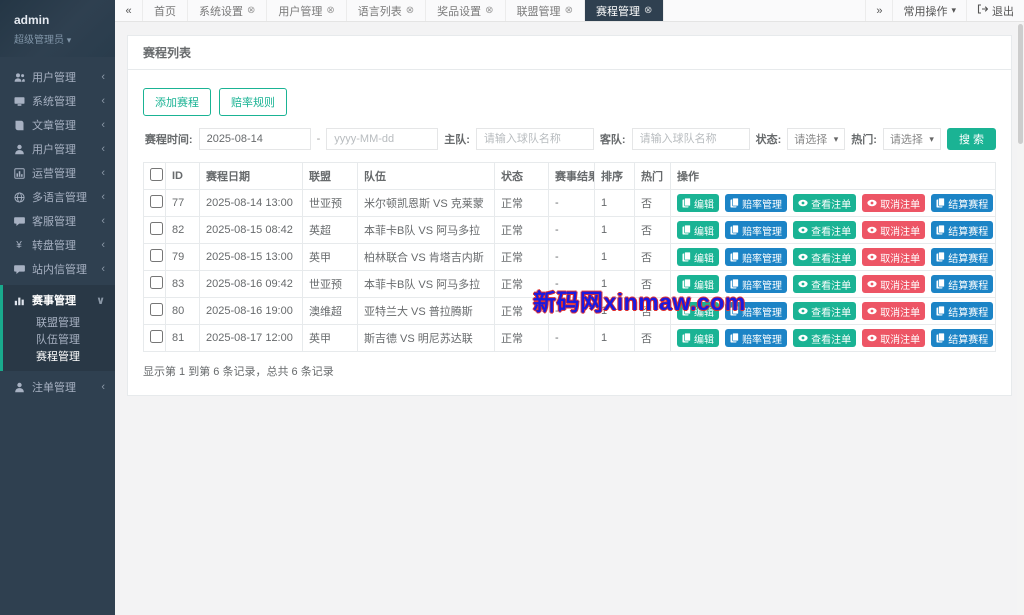 The height and width of the screenshot is (615, 1024). Describe the element at coordinates (253, 102) in the screenshot. I see `odds-rules-button: 赔率规则` at that location.